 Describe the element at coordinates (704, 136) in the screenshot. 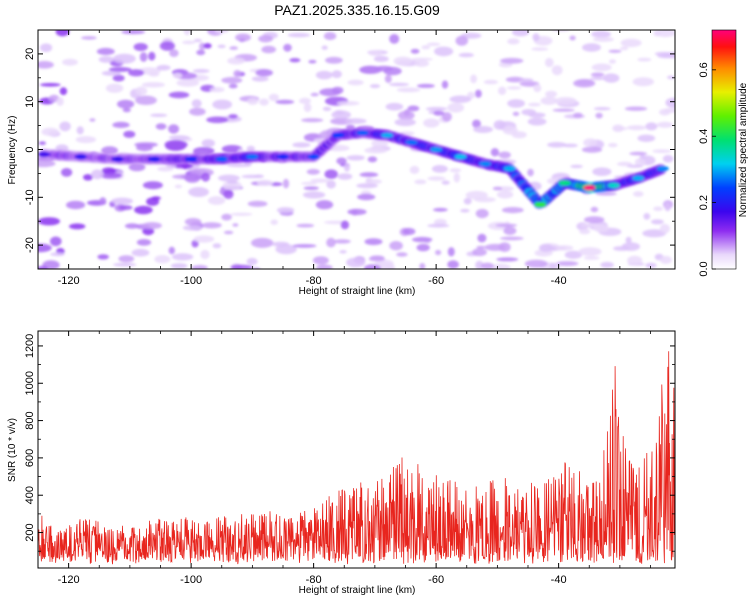

I see `colorbar-tick-label: 0.4` at that location.